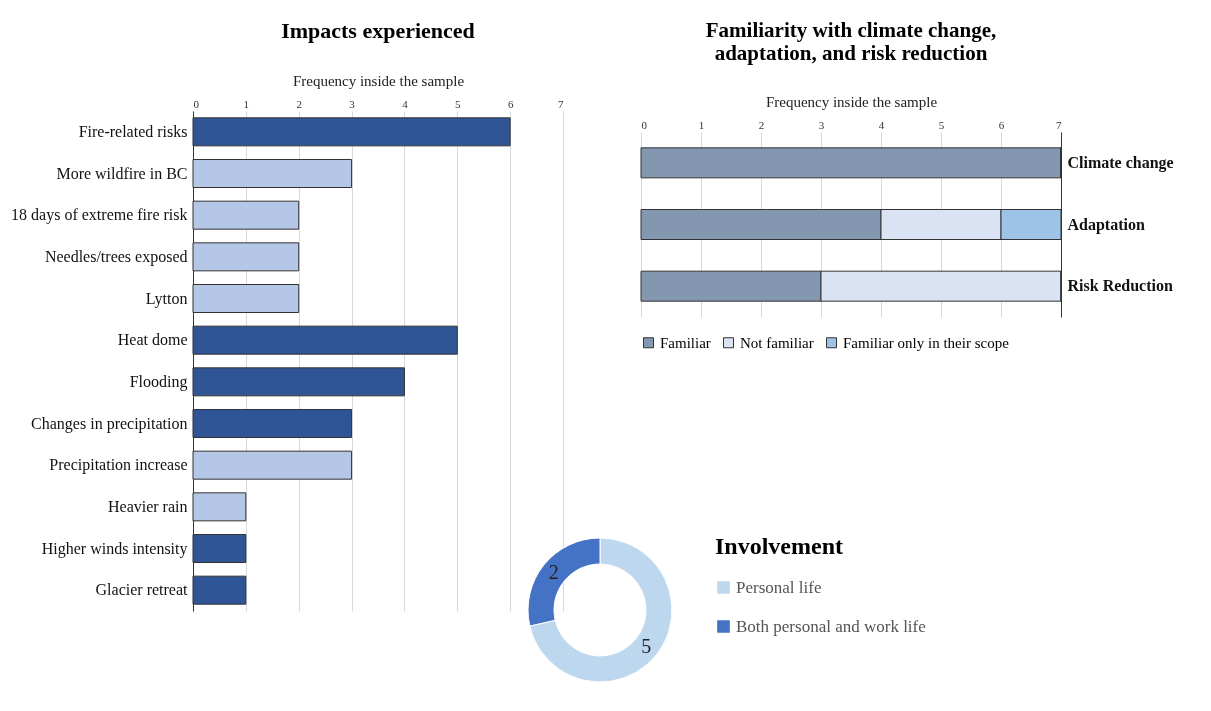 The image size is (1211, 711). Describe the element at coordinates (926, 342) in the screenshot. I see `legend-label: Familiar only in their scope` at that location.